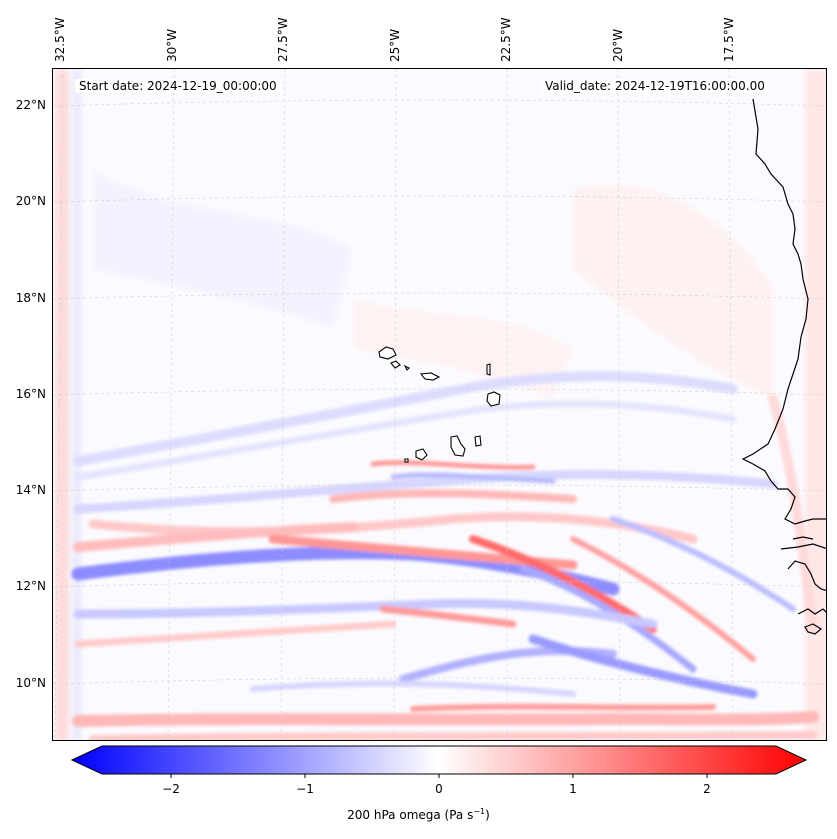 The width and height of the screenshot is (837, 839). What do you see at coordinates (387, 353) in the screenshot?
I see `island-santo-antao` at bounding box center [387, 353].